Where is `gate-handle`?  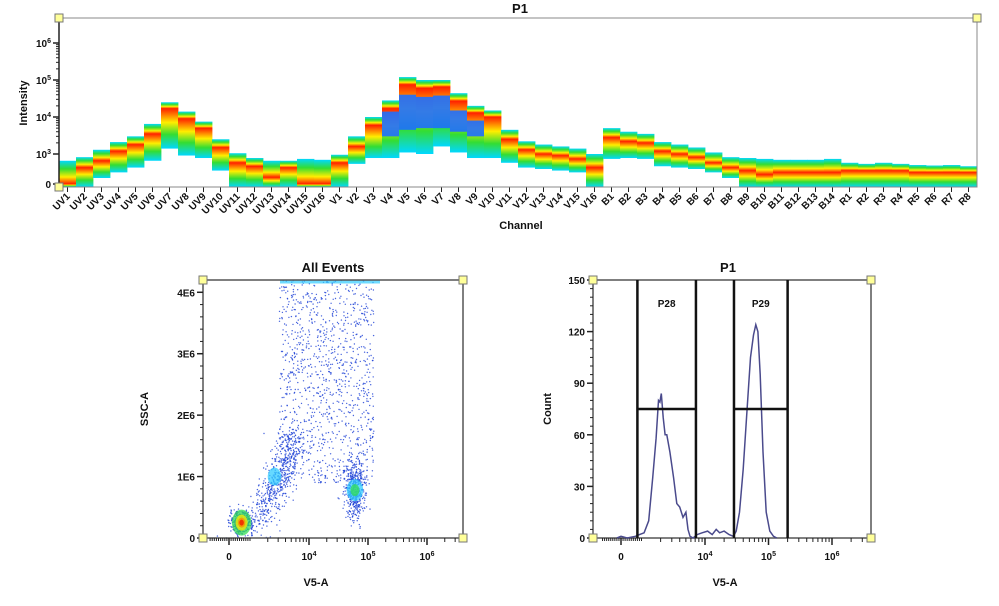 gate-handle is located at coordinates (593, 280).